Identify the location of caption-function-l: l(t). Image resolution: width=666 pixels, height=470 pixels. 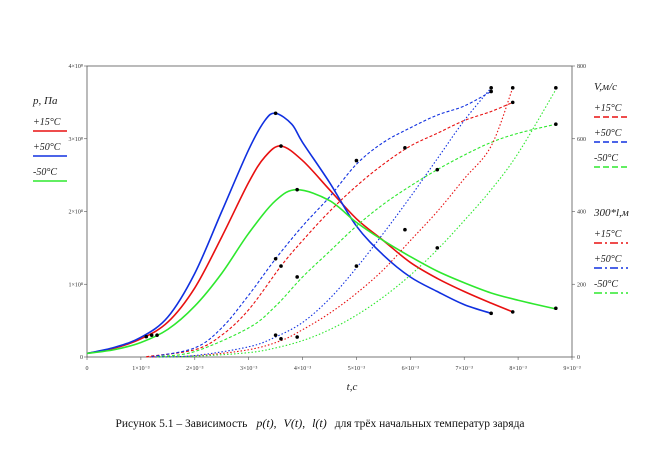
(319, 423).